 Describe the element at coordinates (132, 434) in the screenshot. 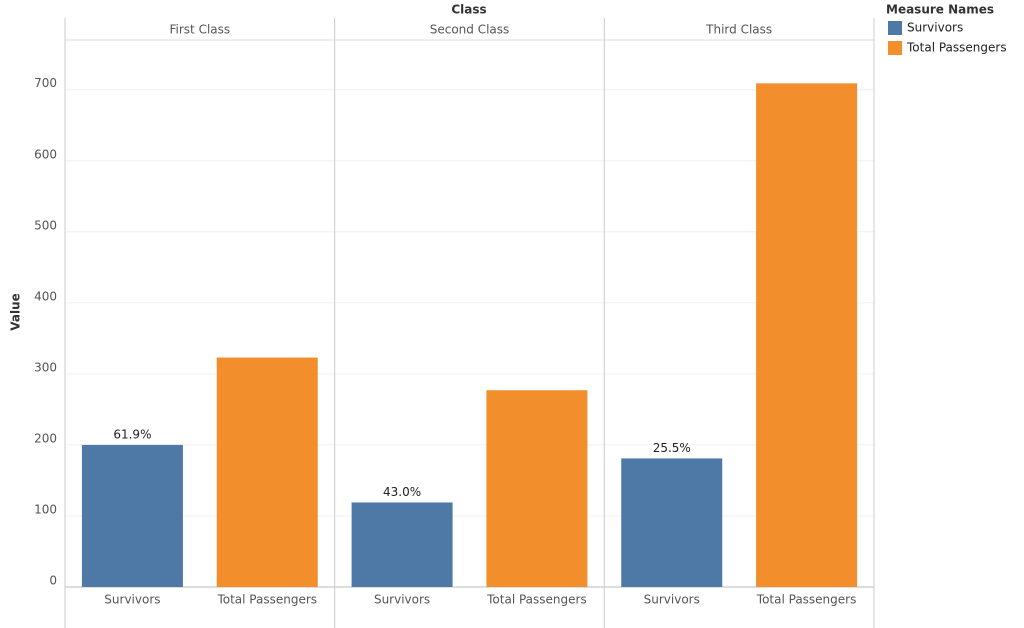

I see `data-label: 61.9%` at that location.